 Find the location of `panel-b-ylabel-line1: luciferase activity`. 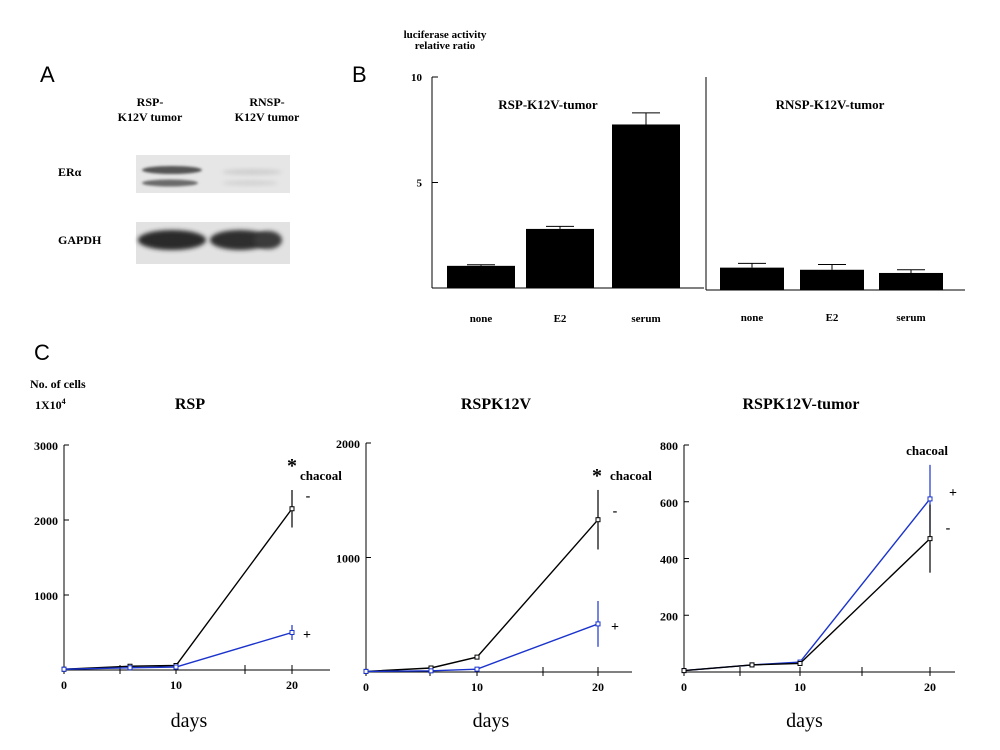

panel-b-ylabel-line1: luciferase activity is located at coordinates (445, 35).